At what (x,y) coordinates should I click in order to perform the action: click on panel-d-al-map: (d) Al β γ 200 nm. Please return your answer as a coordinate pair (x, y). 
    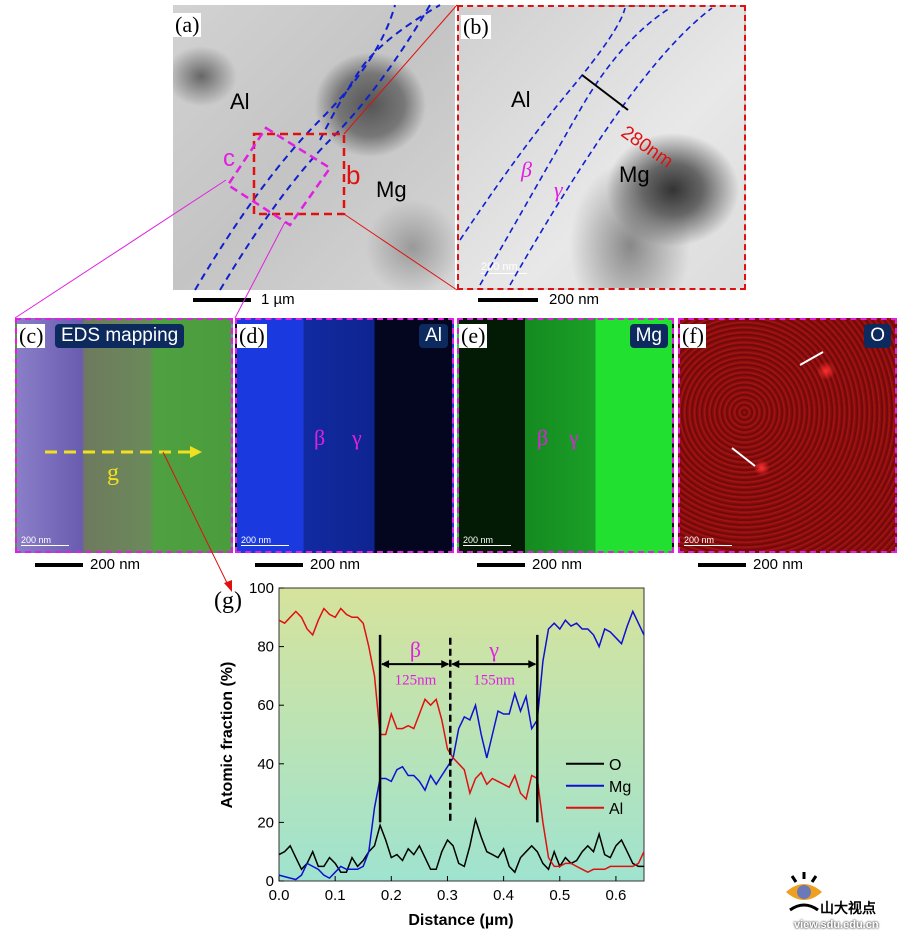
    Looking at the image, I should click on (344, 435).